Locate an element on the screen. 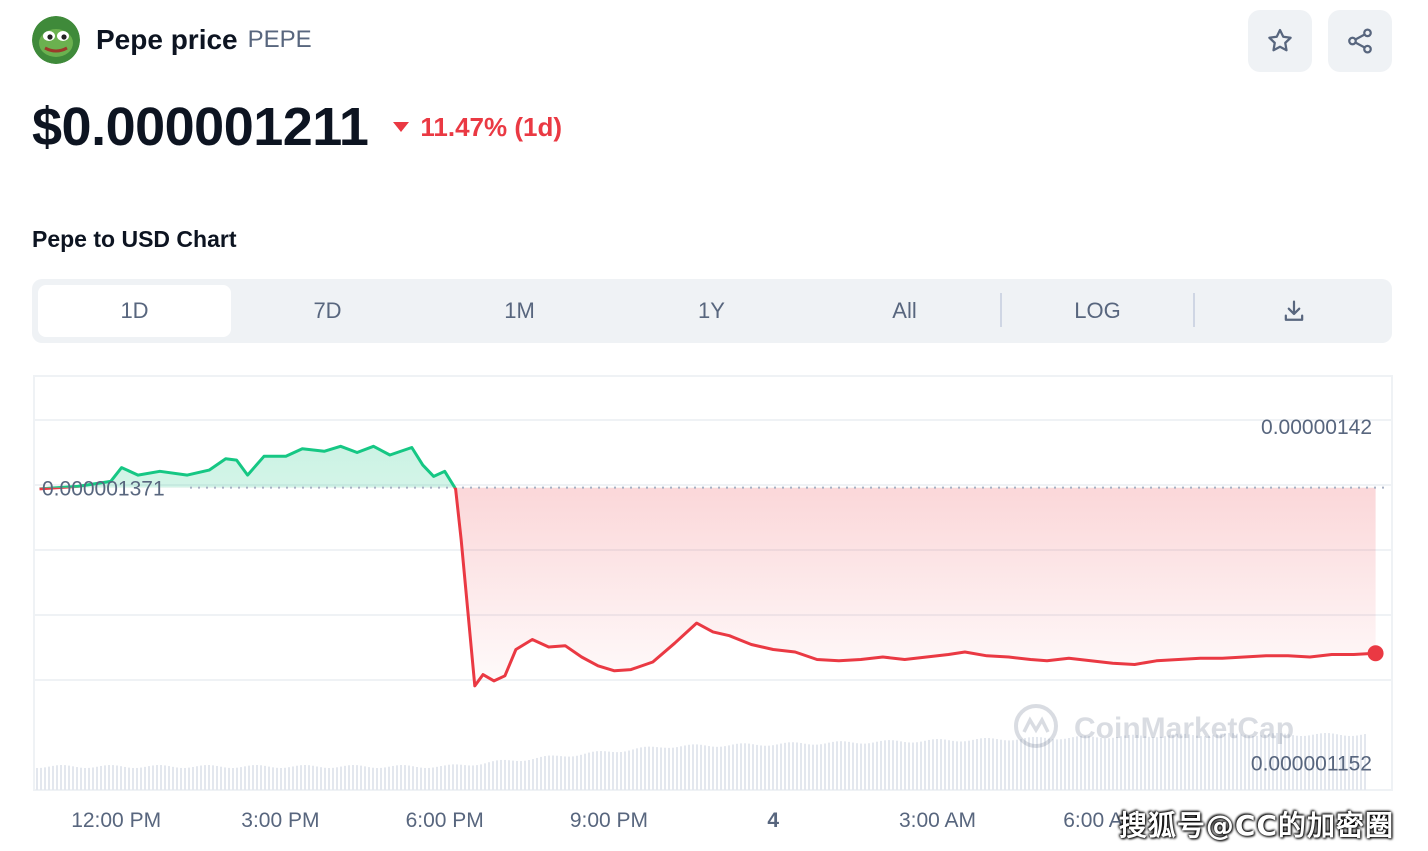 This screenshot has width=1428, height=851. current-price: $0.000001211 is located at coordinates (200, 127).